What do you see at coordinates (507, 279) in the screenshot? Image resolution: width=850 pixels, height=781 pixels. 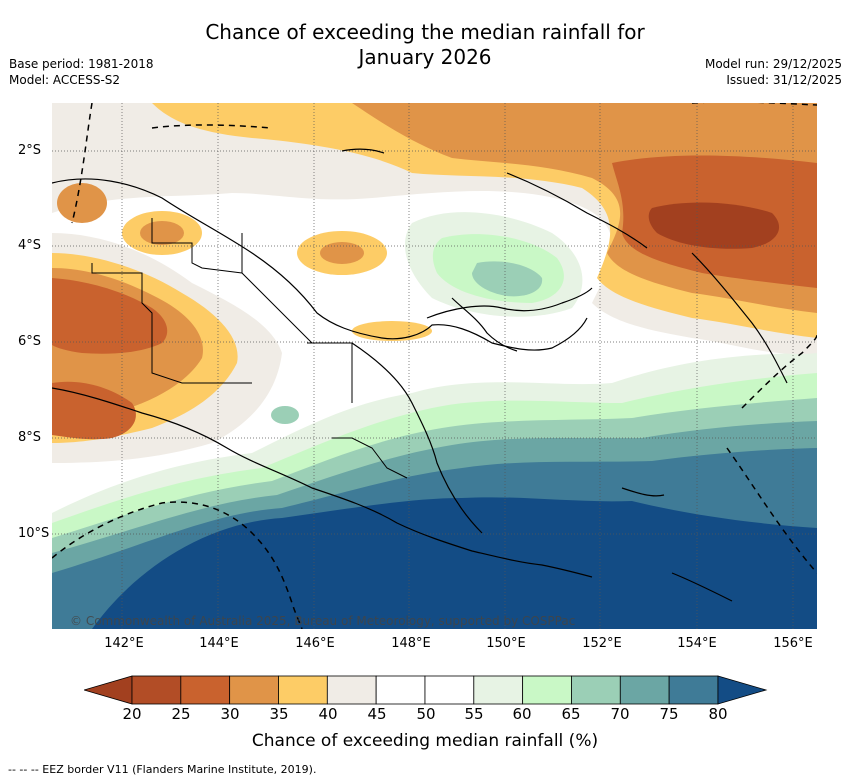 I see `zone-teal-center` at bounding box center [507, 279].